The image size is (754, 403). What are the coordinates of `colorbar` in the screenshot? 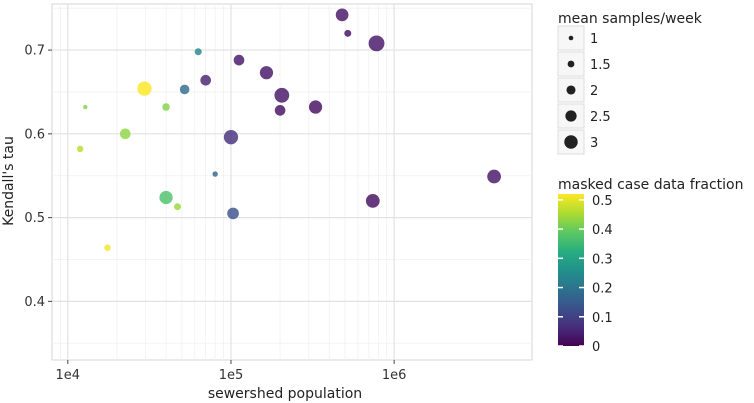 It's located at (571, 270).